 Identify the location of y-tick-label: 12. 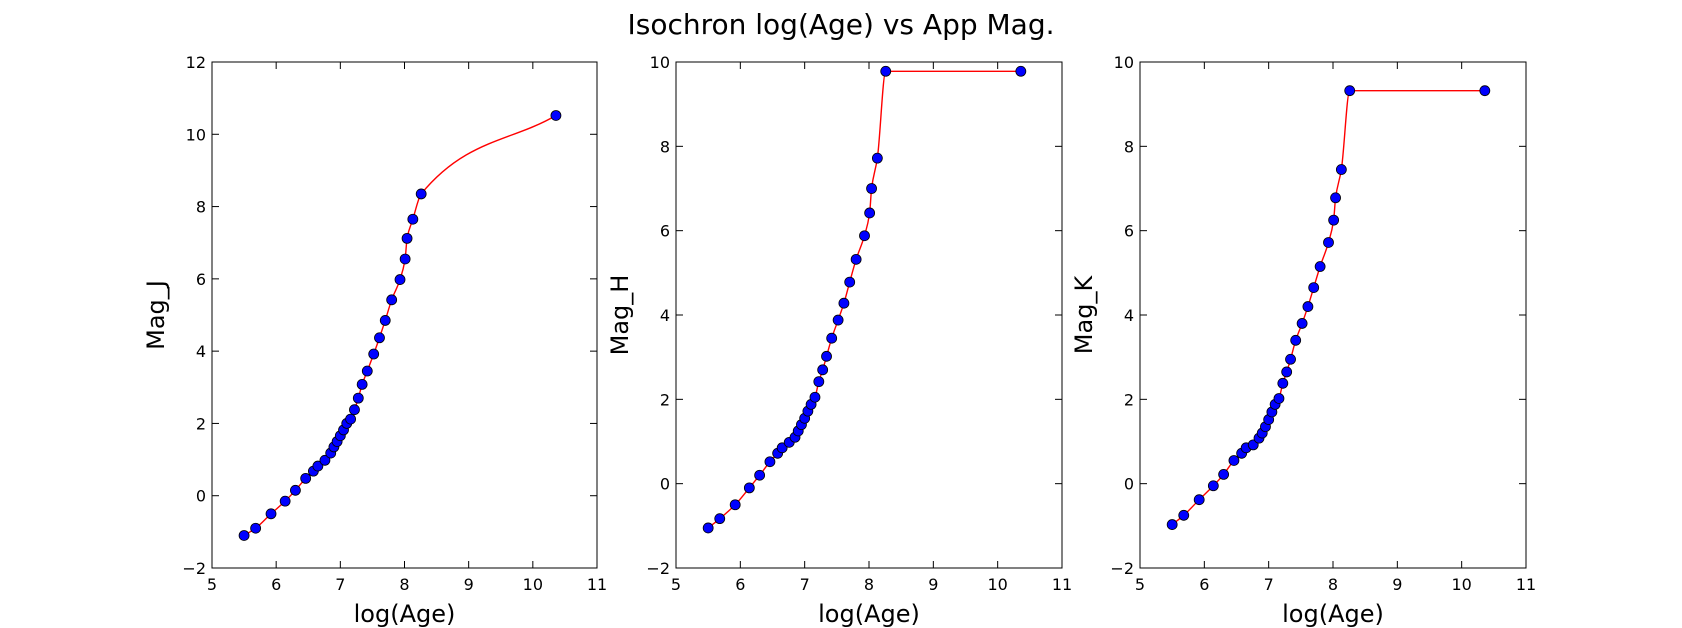
(196, 62).